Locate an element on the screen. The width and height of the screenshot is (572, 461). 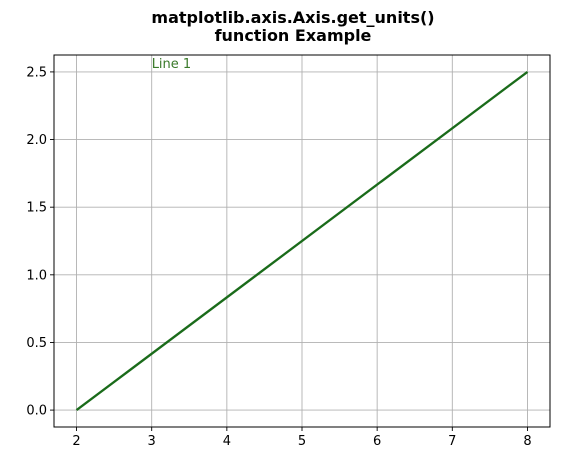
x-tick-label: 8 is located at coordinates (527, 441).